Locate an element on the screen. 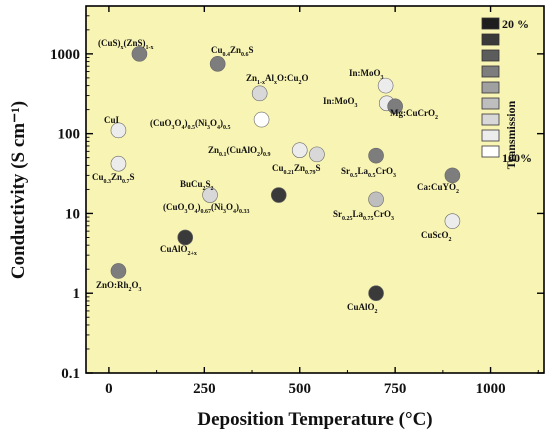 The image size is (550, 440). label-cualo2: CuAlO2 is located at coordinates (362, 308).